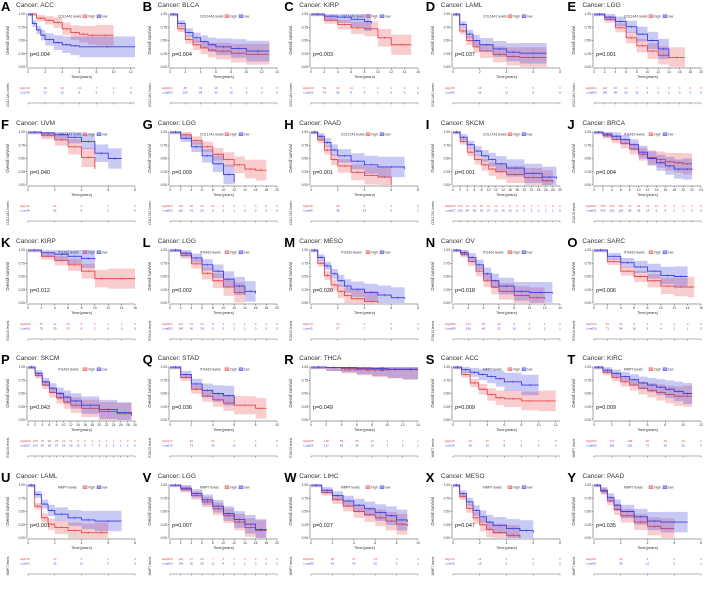  I want to click on risk-count-high: 24, so click(621, 324).